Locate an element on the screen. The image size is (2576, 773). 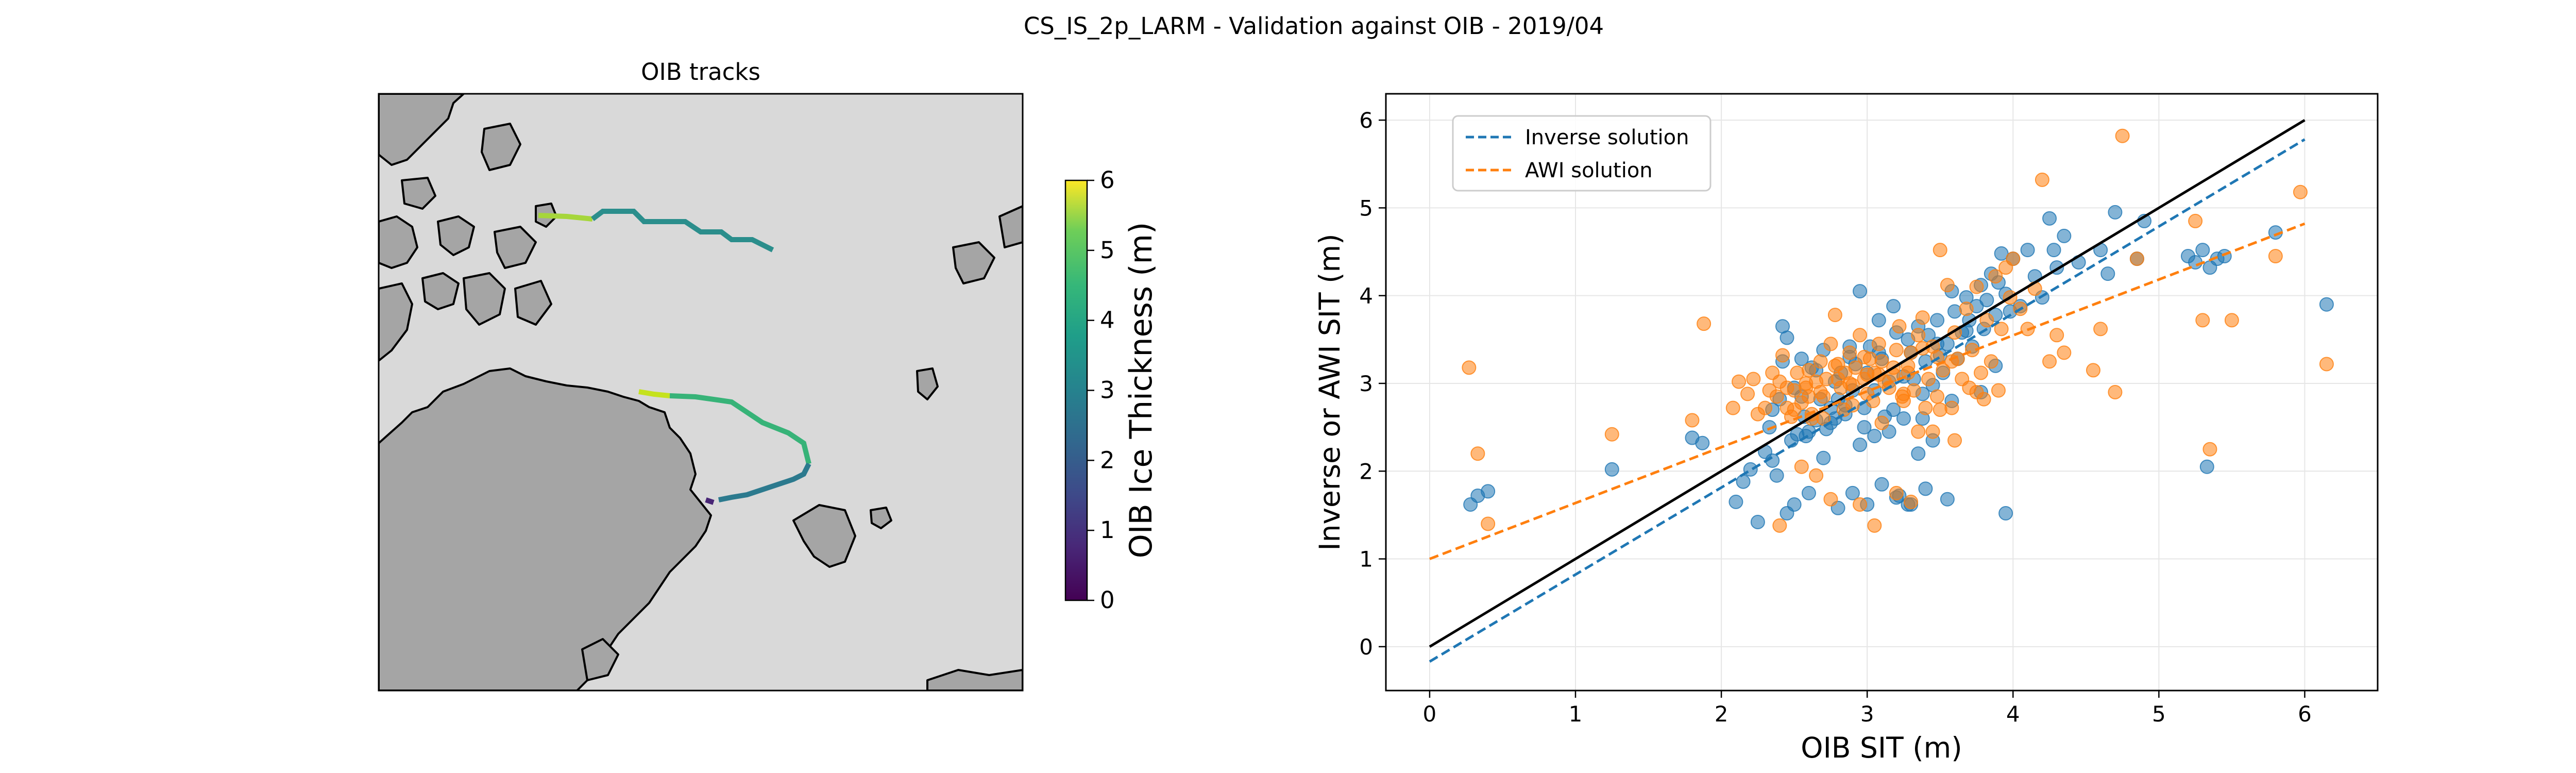
x-tick-label: 4 is located at coordinates (2013, 714).